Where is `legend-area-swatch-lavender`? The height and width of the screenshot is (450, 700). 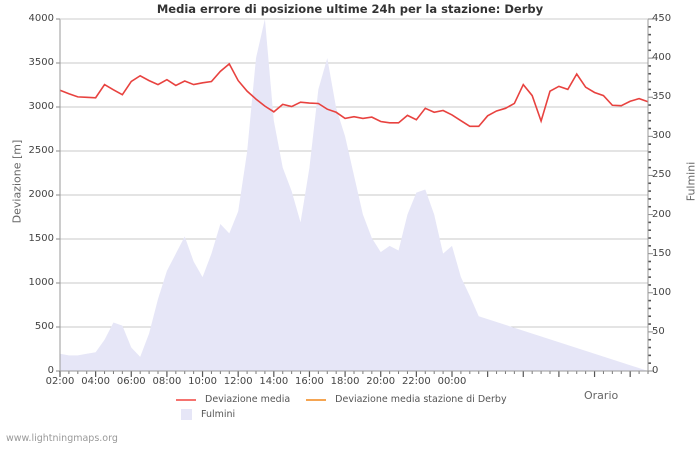
legend-area-swatch-lavender is located at coordinates (186, 414).